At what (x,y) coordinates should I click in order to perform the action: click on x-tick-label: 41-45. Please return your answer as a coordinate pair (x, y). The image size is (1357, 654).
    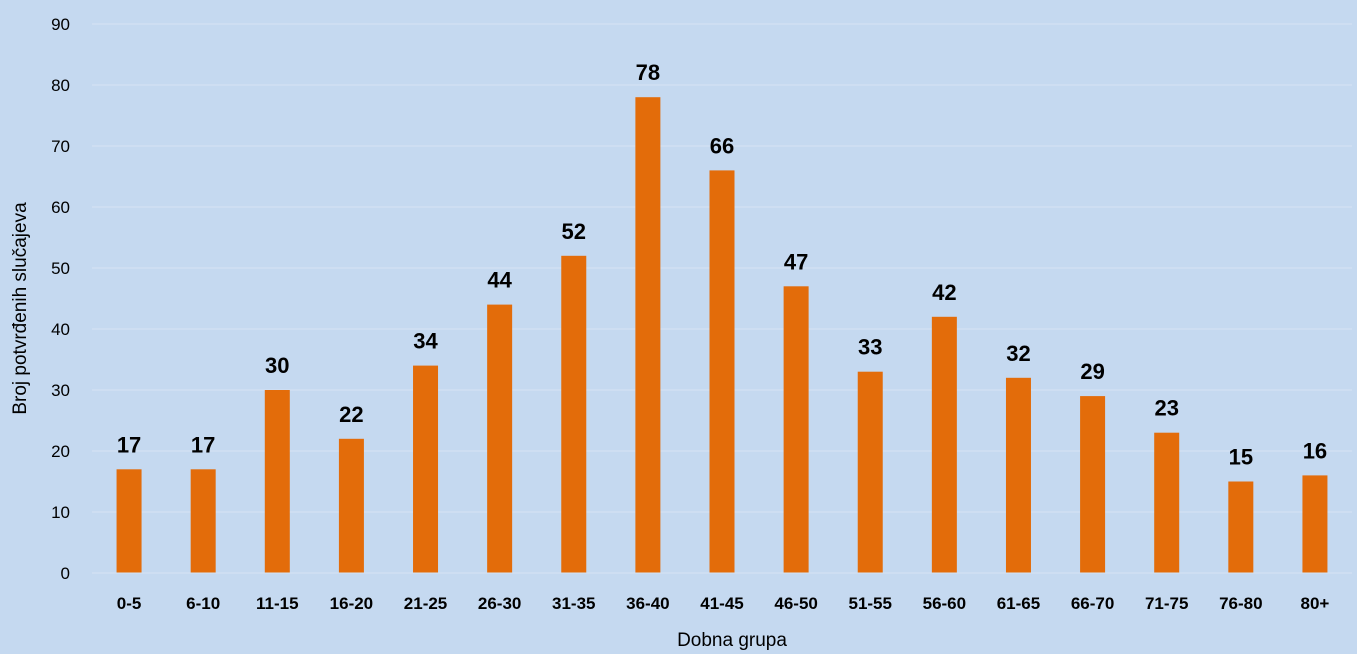
    Looking at the image, I should click on (721, 603).